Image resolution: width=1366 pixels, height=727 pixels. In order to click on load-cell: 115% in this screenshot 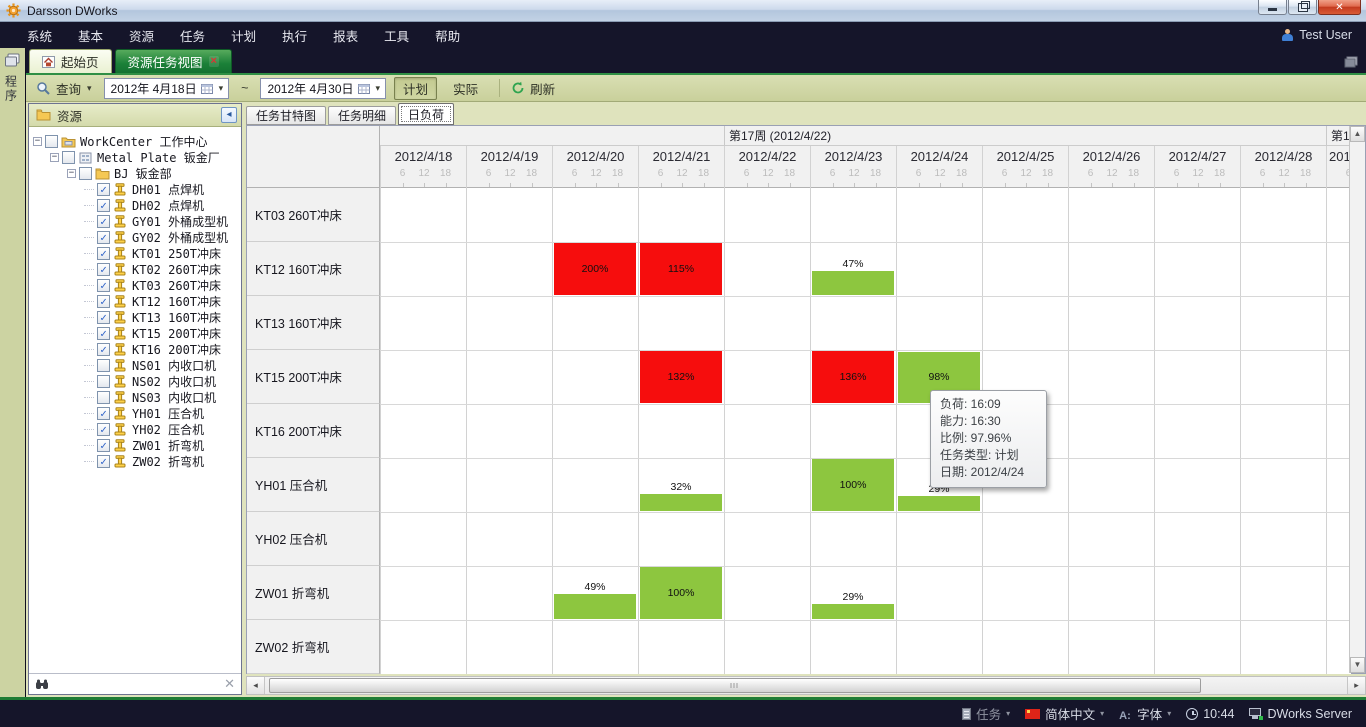, I will do `click(681, 269)`.